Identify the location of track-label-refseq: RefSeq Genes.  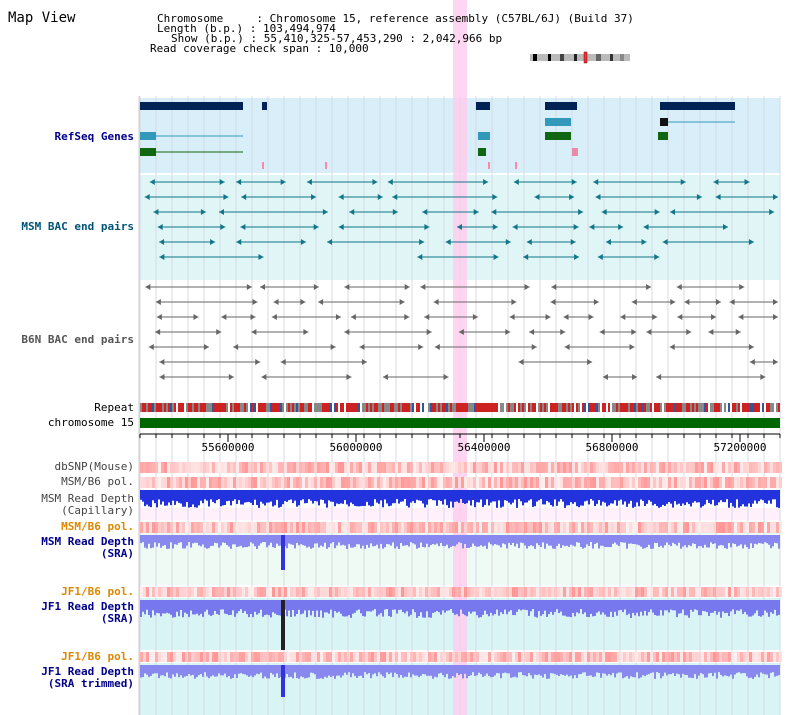
(94, 136).